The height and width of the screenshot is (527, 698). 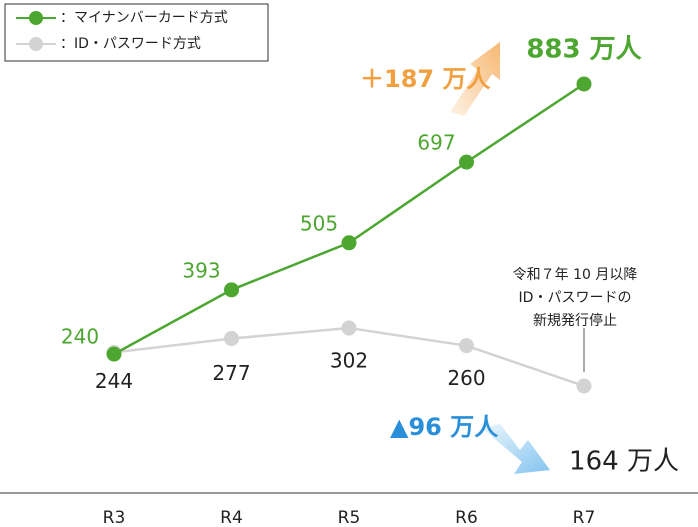 I want to click on x-tick-label: R6, so click(x=466, y=517).